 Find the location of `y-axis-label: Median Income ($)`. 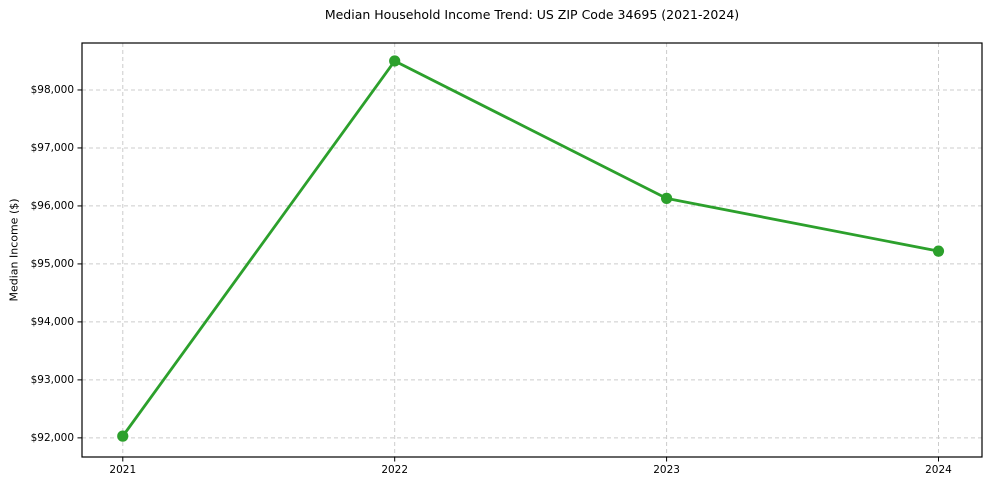

y-axis-label: Median Income ($) is located at coordinates (14, 250).